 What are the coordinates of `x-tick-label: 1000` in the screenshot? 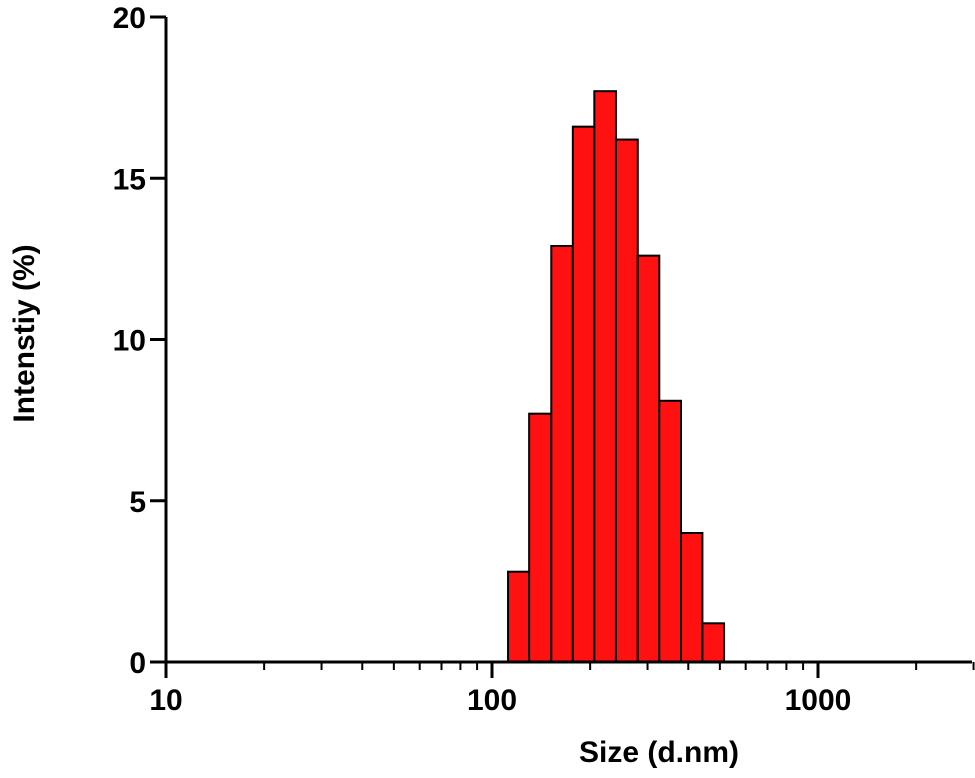 It's located at (818, 700).